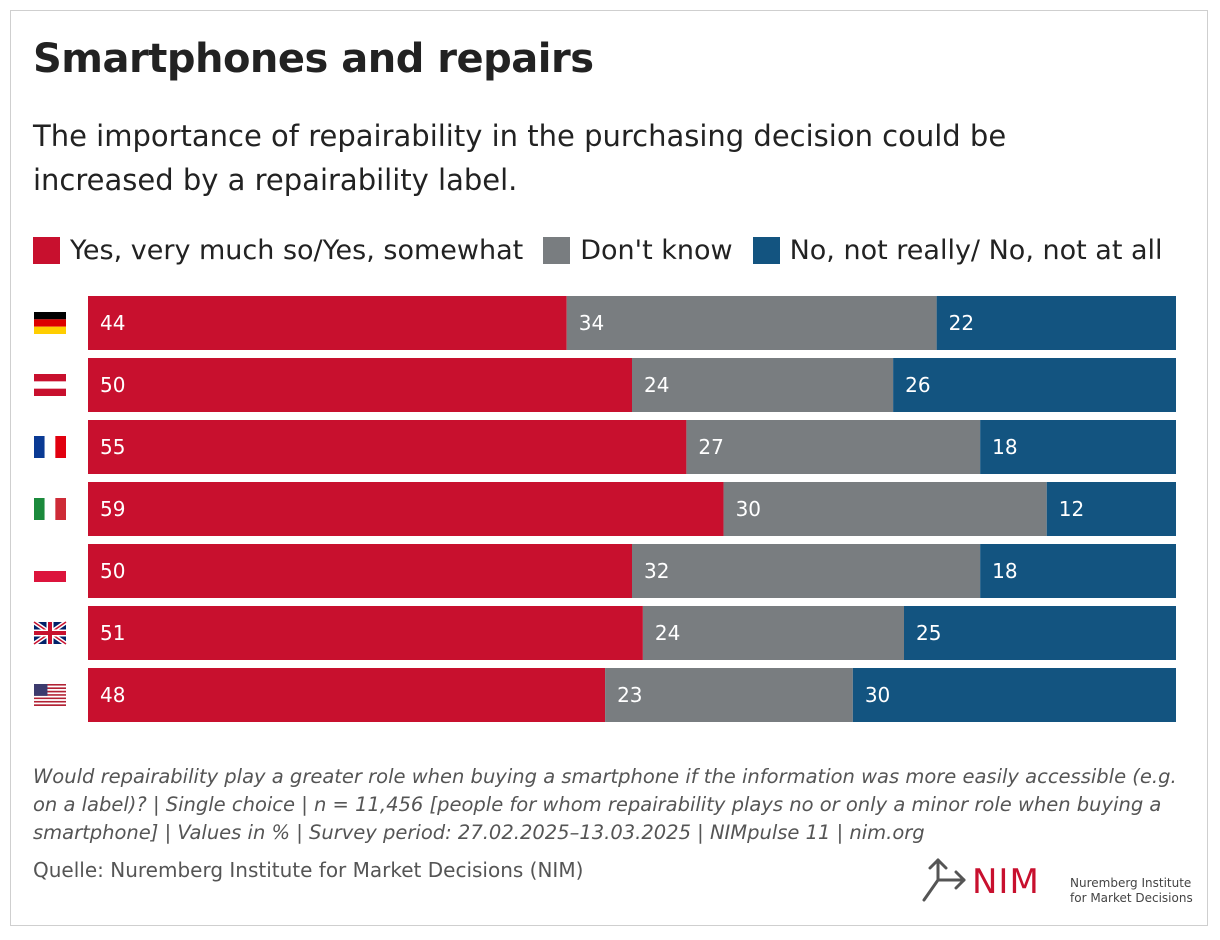 The image size is (1220, 940). Describe the element at coordinates (806, 571) in the screenshot. I see `bar-poland-dont-know` at that location.